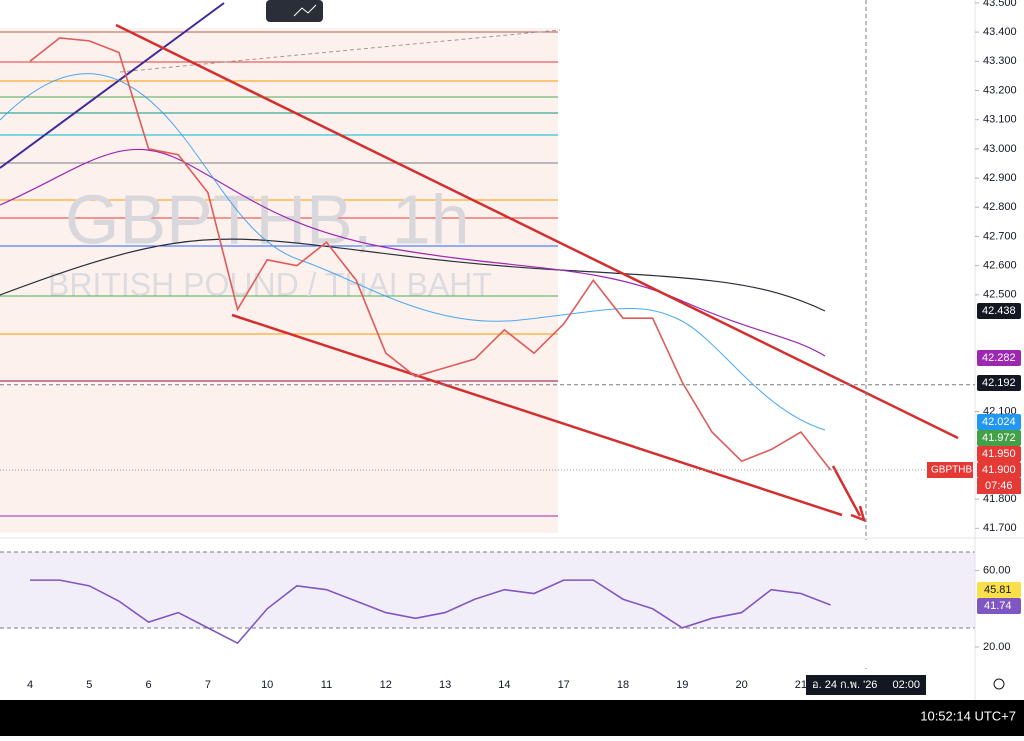 The image size is (1024, 741). What do you see at coordinates (999, 684) in the screenshot?
I see `settings-icon` at bounding box center [999, 684].